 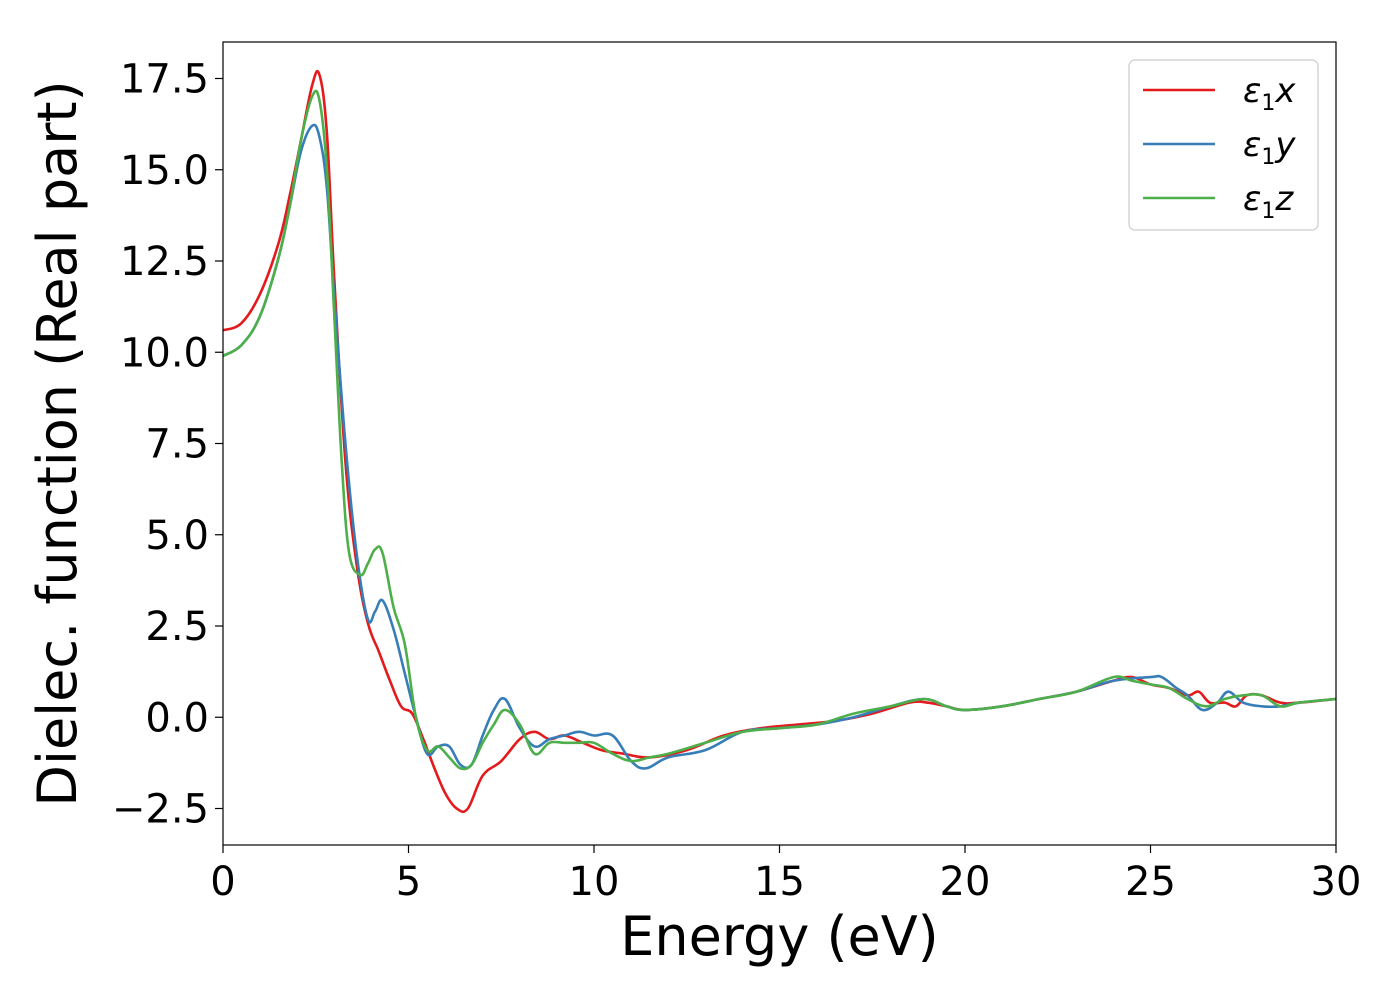 What do you see at coordinates (408, 882) in the screenshot?
I see `x-tick-label: 5` at bounding box center [408, 882].